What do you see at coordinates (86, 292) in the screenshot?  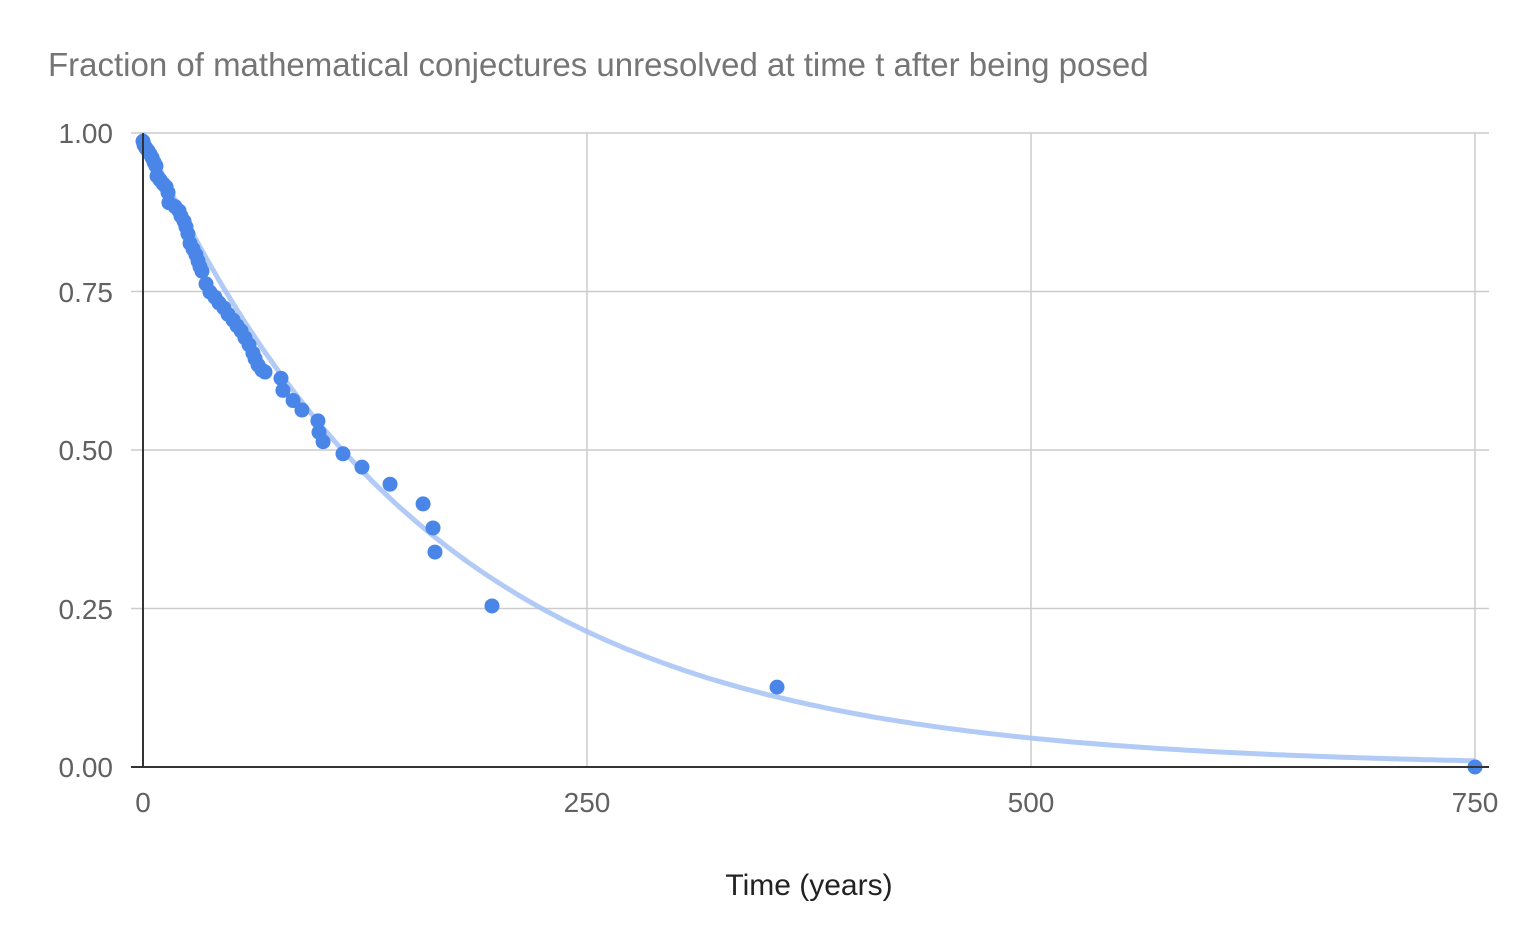 I see `y-tick-label: 0.75` at bounding box center [86, 292].